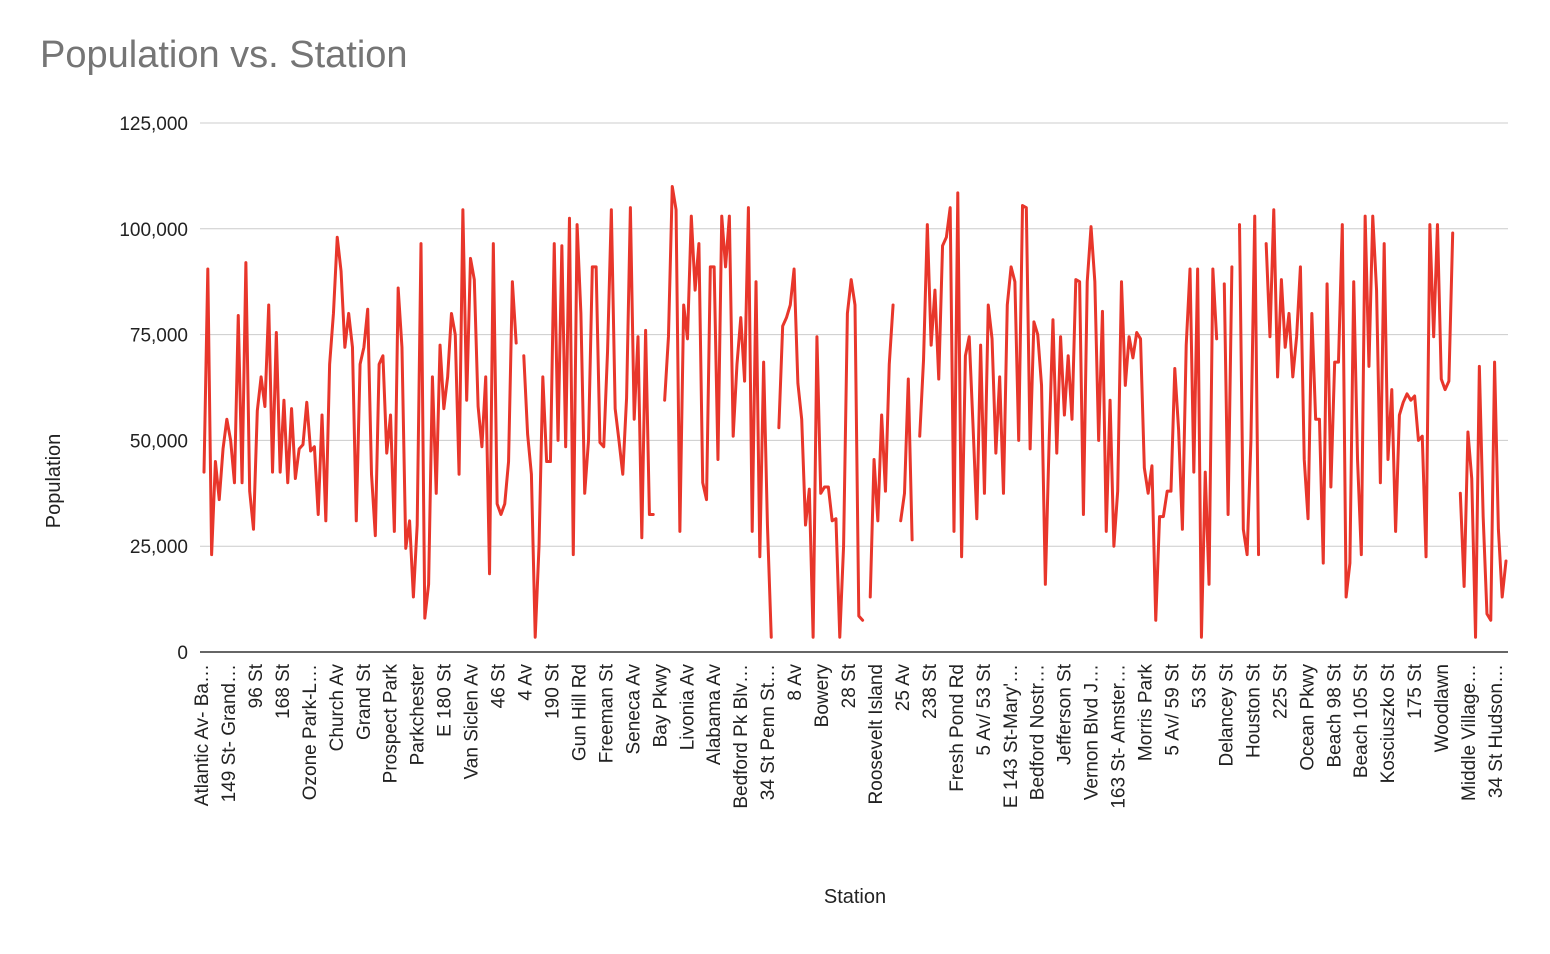 The height and width of the screenshot is (954, 1550). What do you see at coordinates (795, 682) in the screenshot?
I see `x-tick-label: 8 Av` at bounding box center [795, 682].